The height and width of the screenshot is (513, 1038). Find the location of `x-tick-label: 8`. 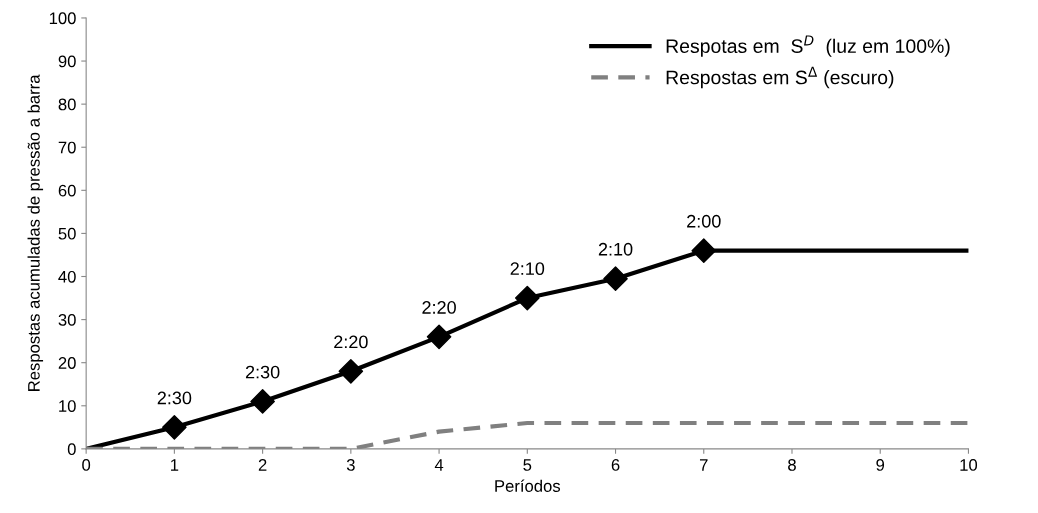

x-tick-label: 8 is located at coordinates (792, 465).